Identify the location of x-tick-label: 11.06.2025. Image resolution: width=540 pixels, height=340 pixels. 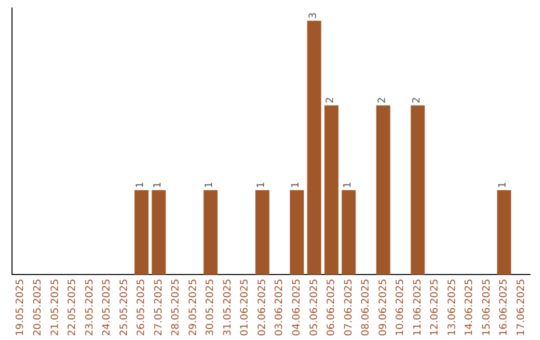
(418, 307).